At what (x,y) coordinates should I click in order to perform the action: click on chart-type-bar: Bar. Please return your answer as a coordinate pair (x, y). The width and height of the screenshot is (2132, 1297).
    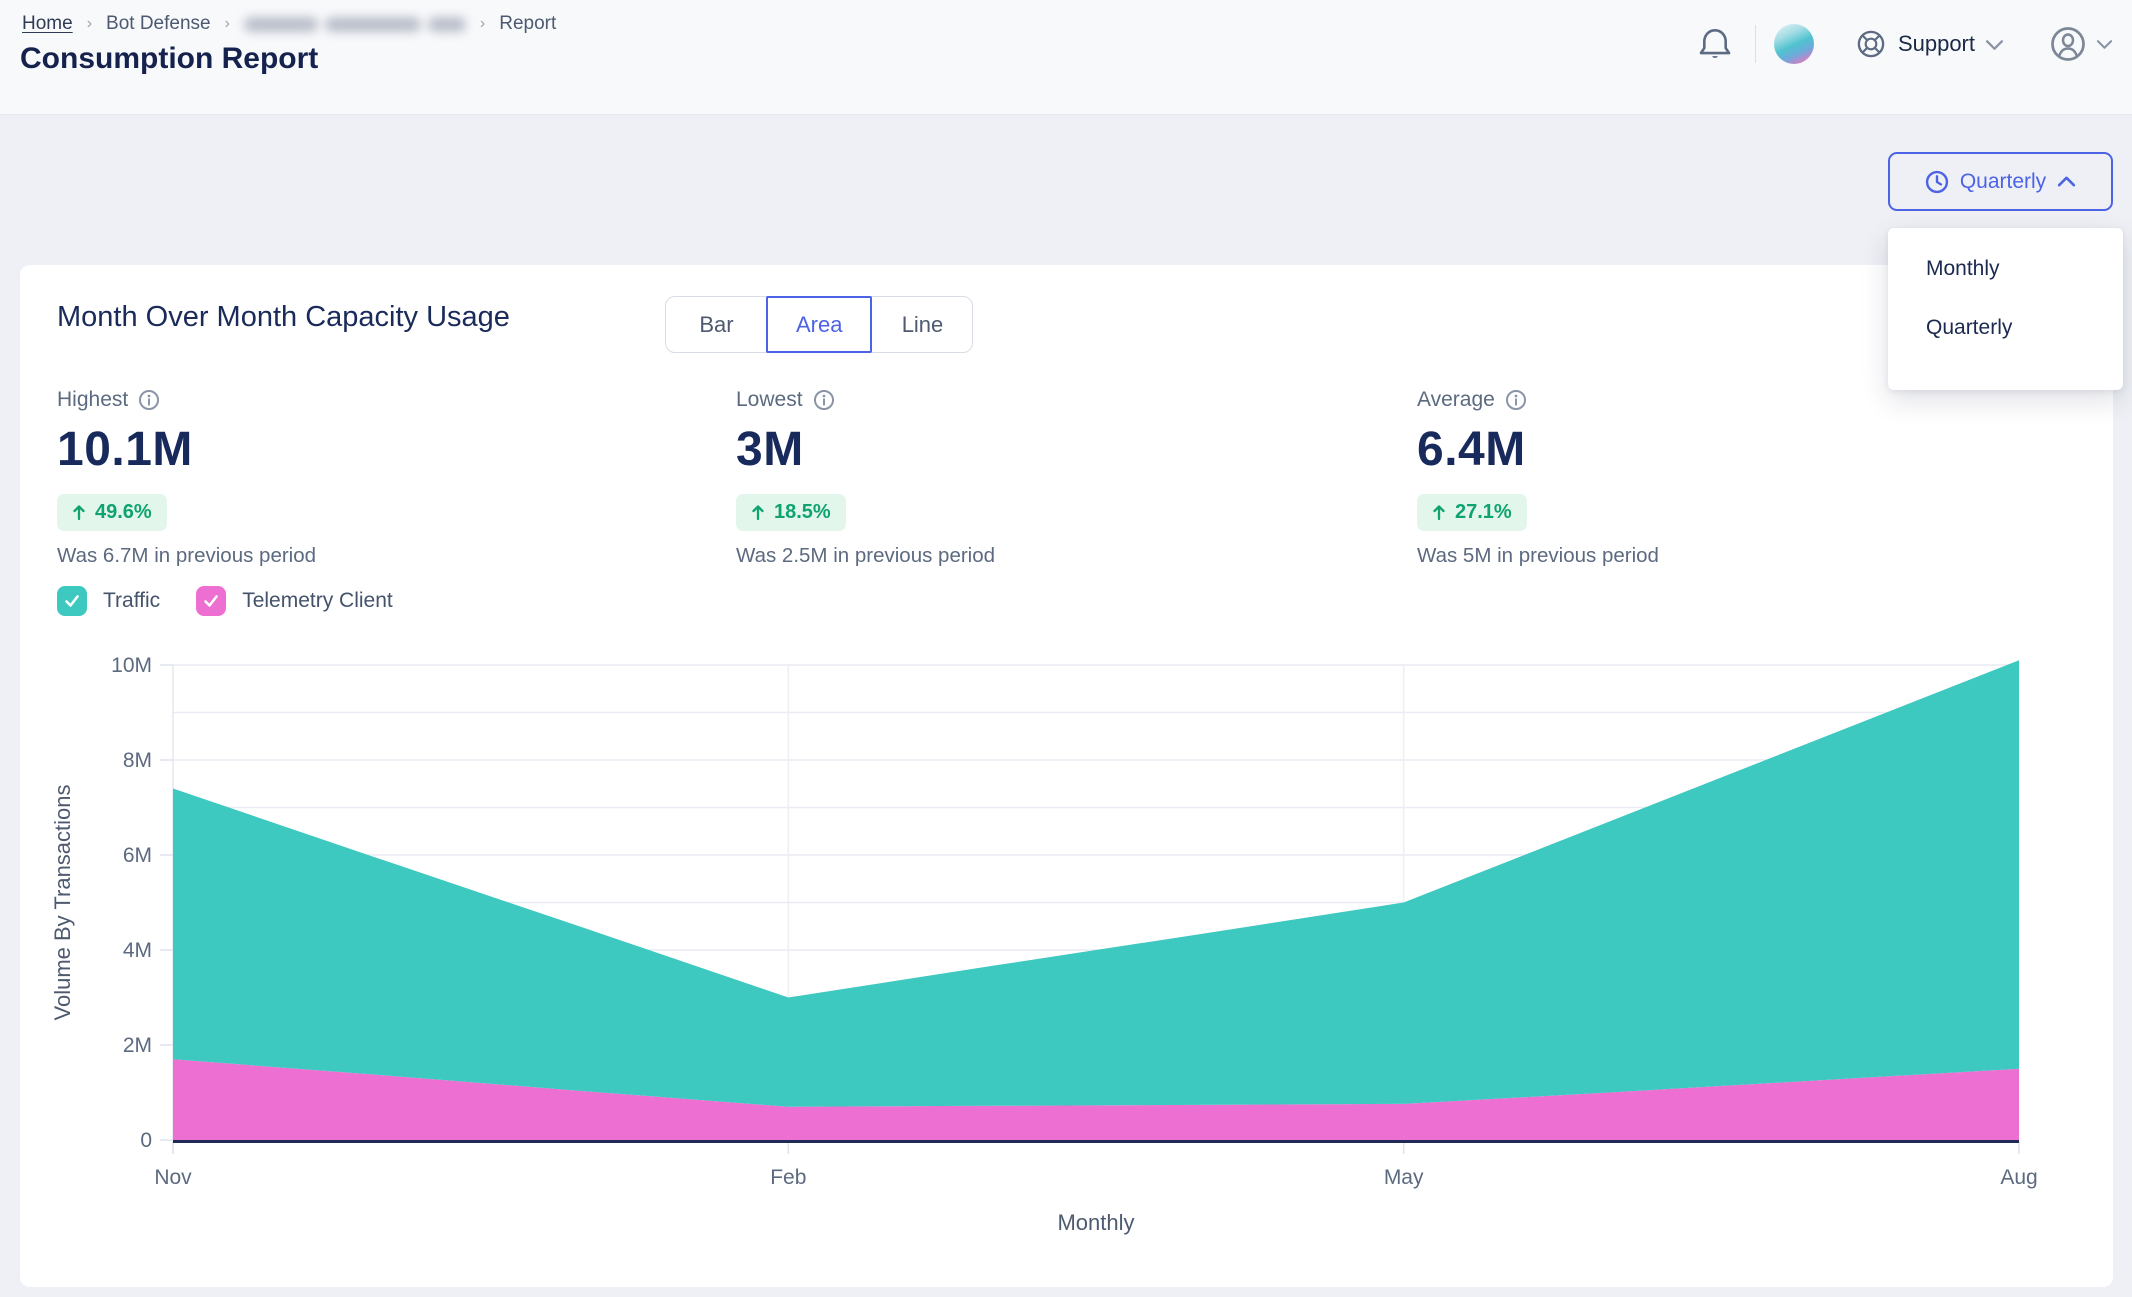
    Looking at the image, I should click on (716, 324).